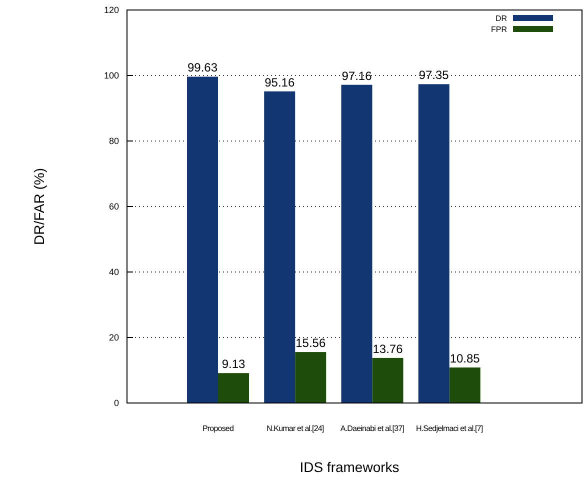 This screenshot has height=482, width=585. I want to click on x-tick-label: A.Daeinabi et al.[37], so click(372, 428).